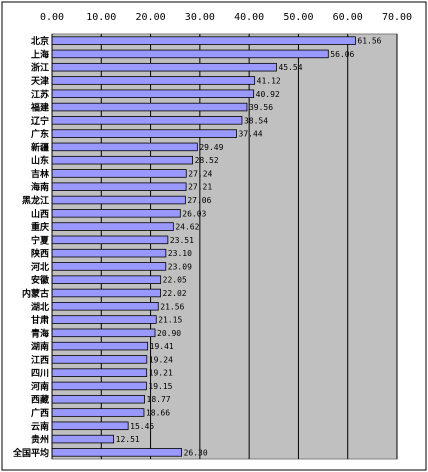 The width and height of the screenshot is (428, 472). Describe the element at coordinates (207, 160) in the screenshot. I see `value-label: 28.52` at that location.